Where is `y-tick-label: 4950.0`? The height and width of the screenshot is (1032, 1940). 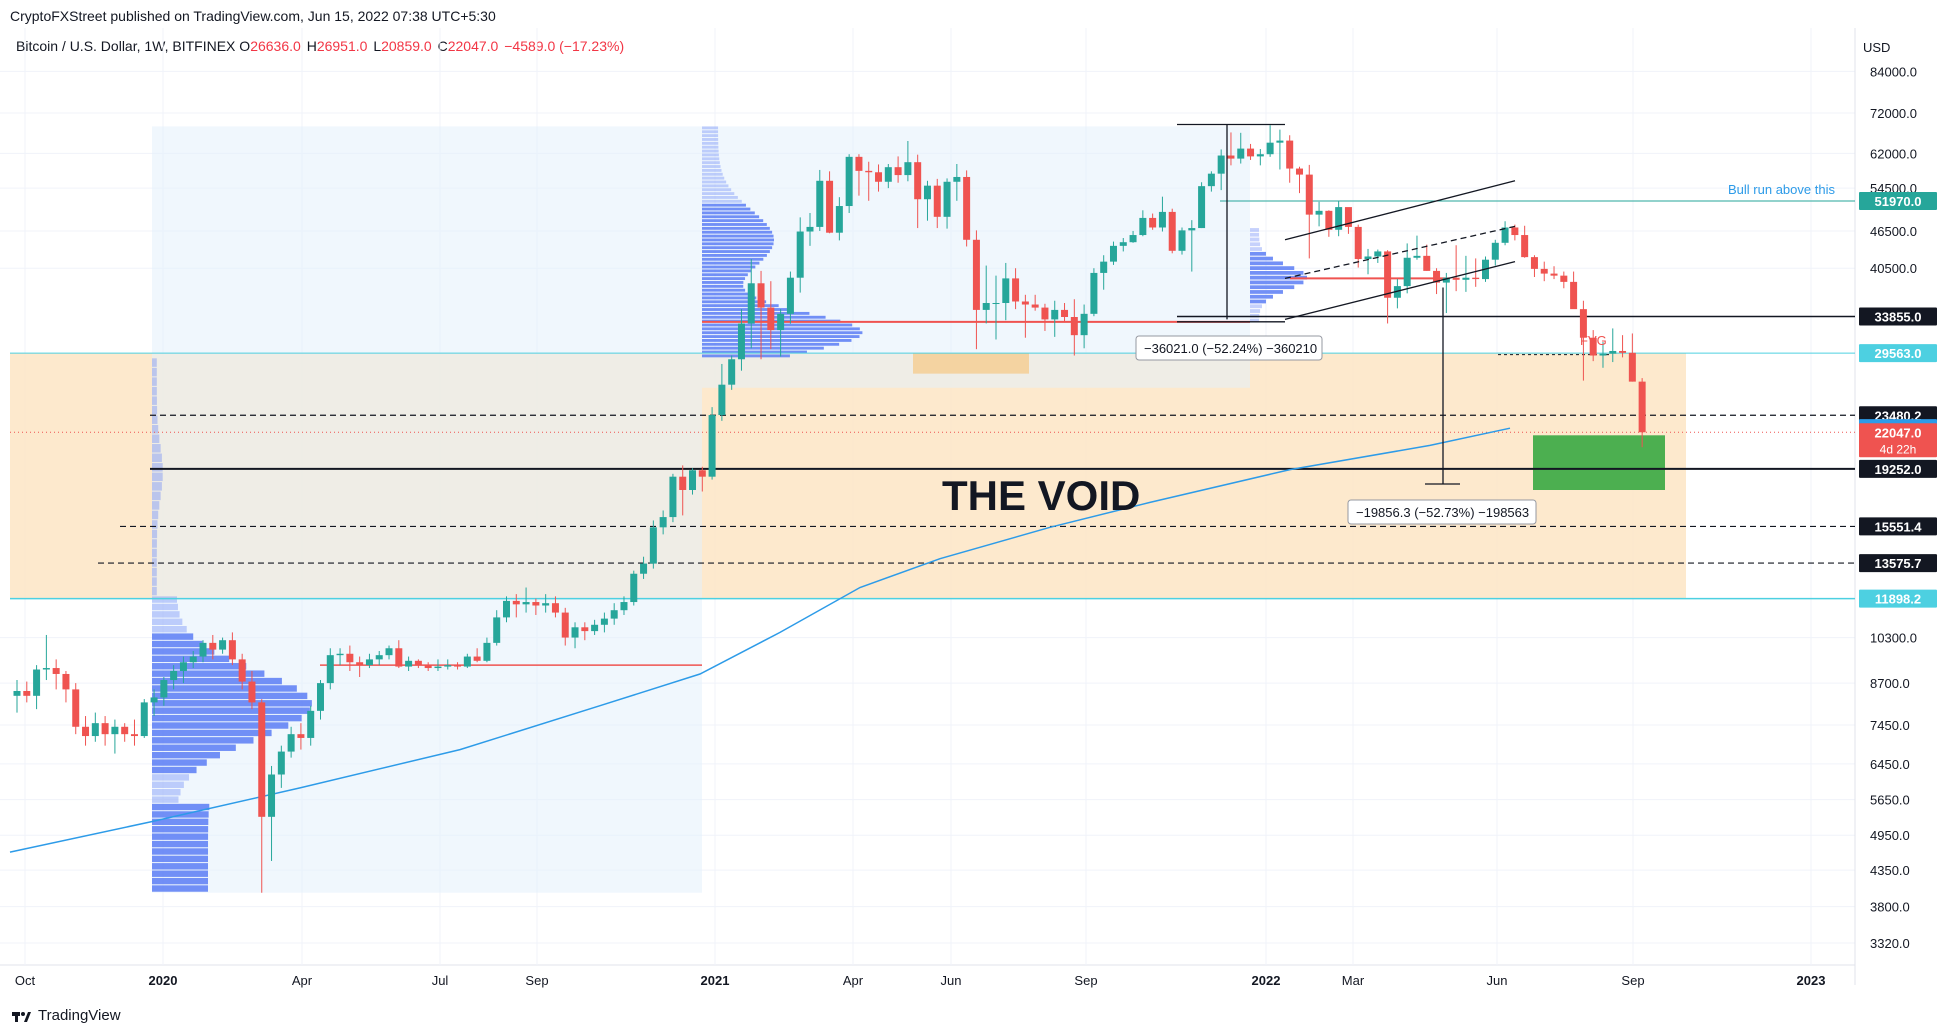
y-tick-label: 4950.0 is located at coordinates (1890, 835).